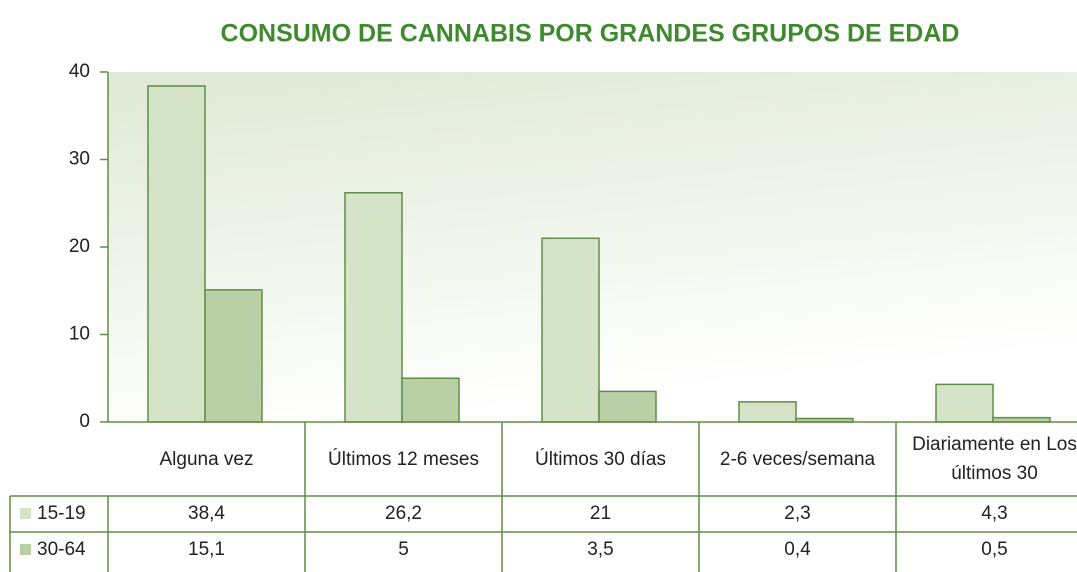 This screenshot has width=1077, height=572. I want to click on table-value: 5, so click(403, 549).